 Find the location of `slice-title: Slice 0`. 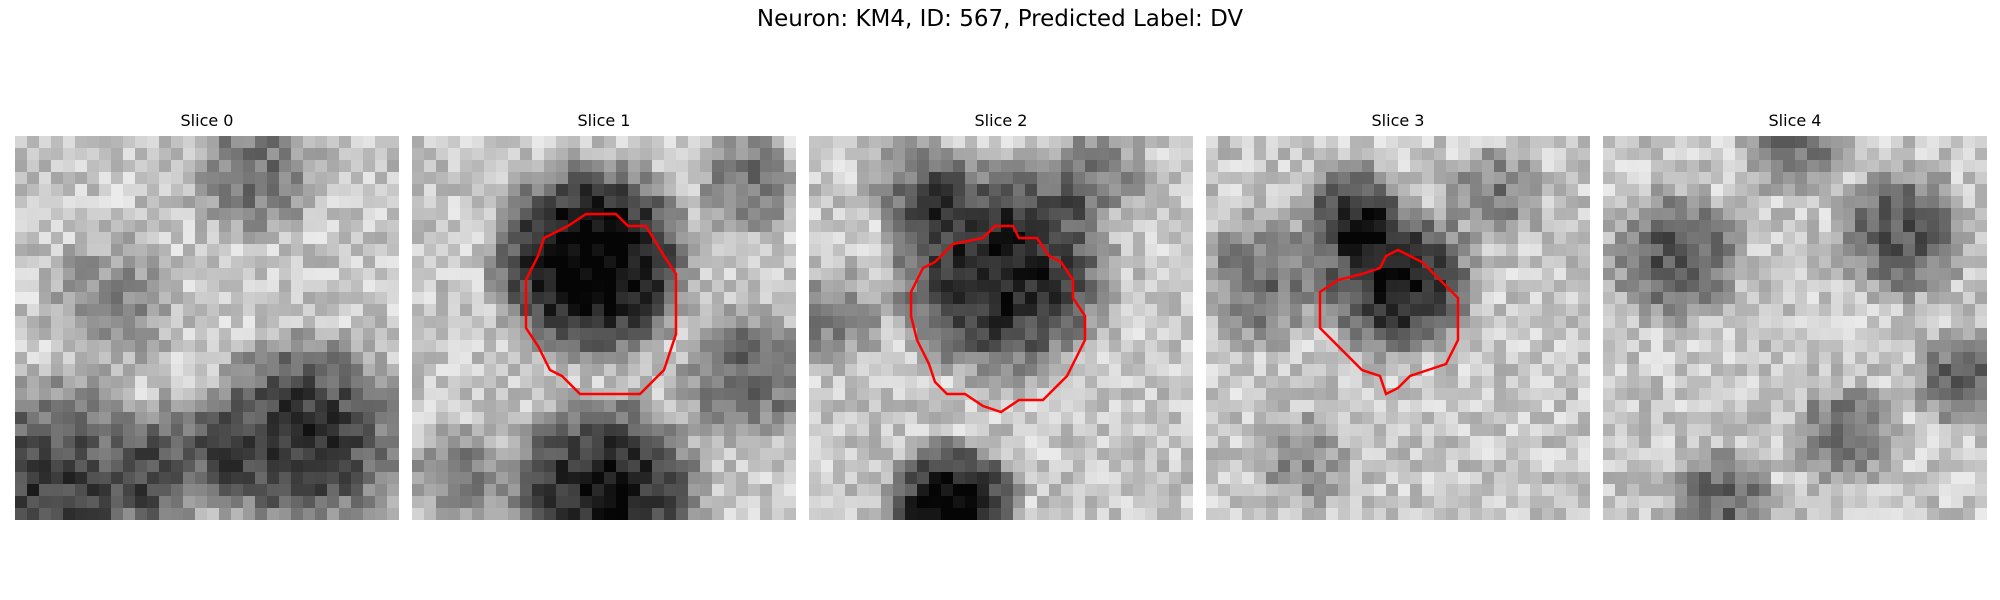

slice-title: Slice 0 is located at coordinates (207, 120).